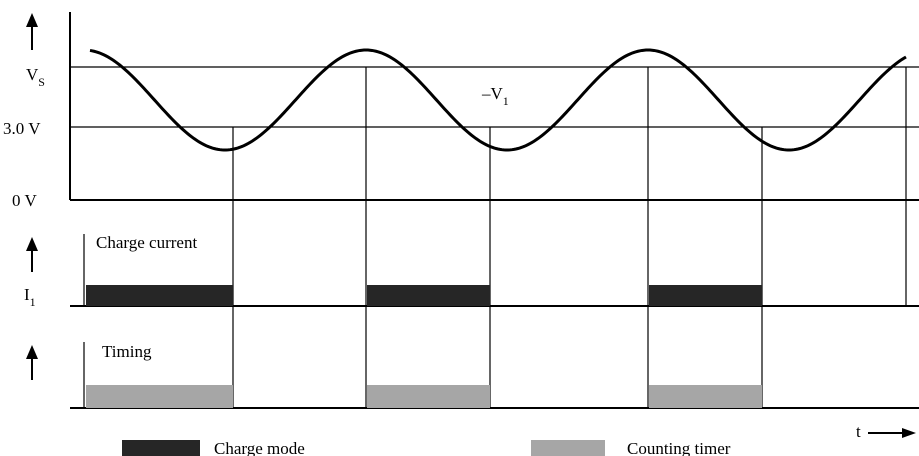  What do you see at coordinates (127, 351) in the screenshot?
I see `timing-title: Timing` at bounding box center [127, 351].